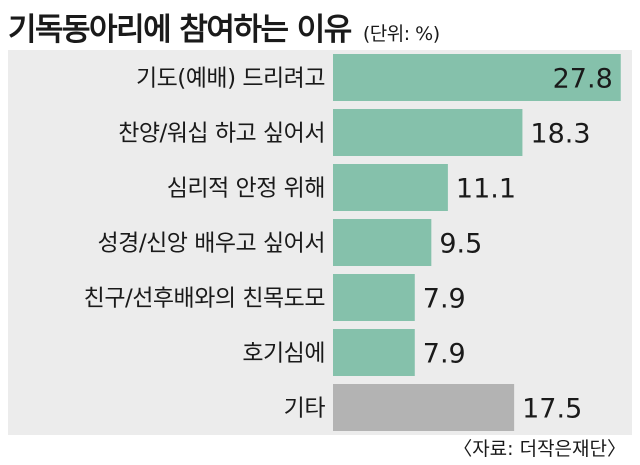 The image size is (640, 465). I want to click on value-label: 27.8, so click(583, 79).